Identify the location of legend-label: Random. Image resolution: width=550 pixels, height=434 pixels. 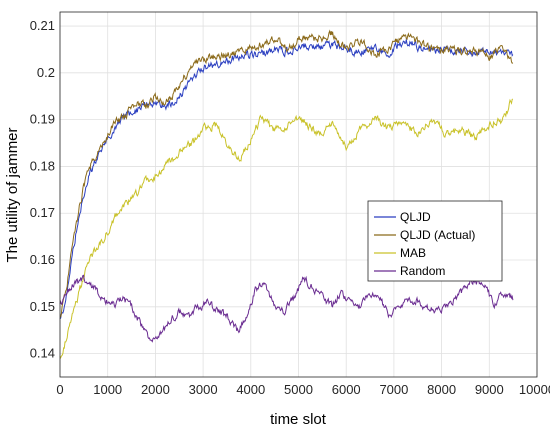
(422, 271).